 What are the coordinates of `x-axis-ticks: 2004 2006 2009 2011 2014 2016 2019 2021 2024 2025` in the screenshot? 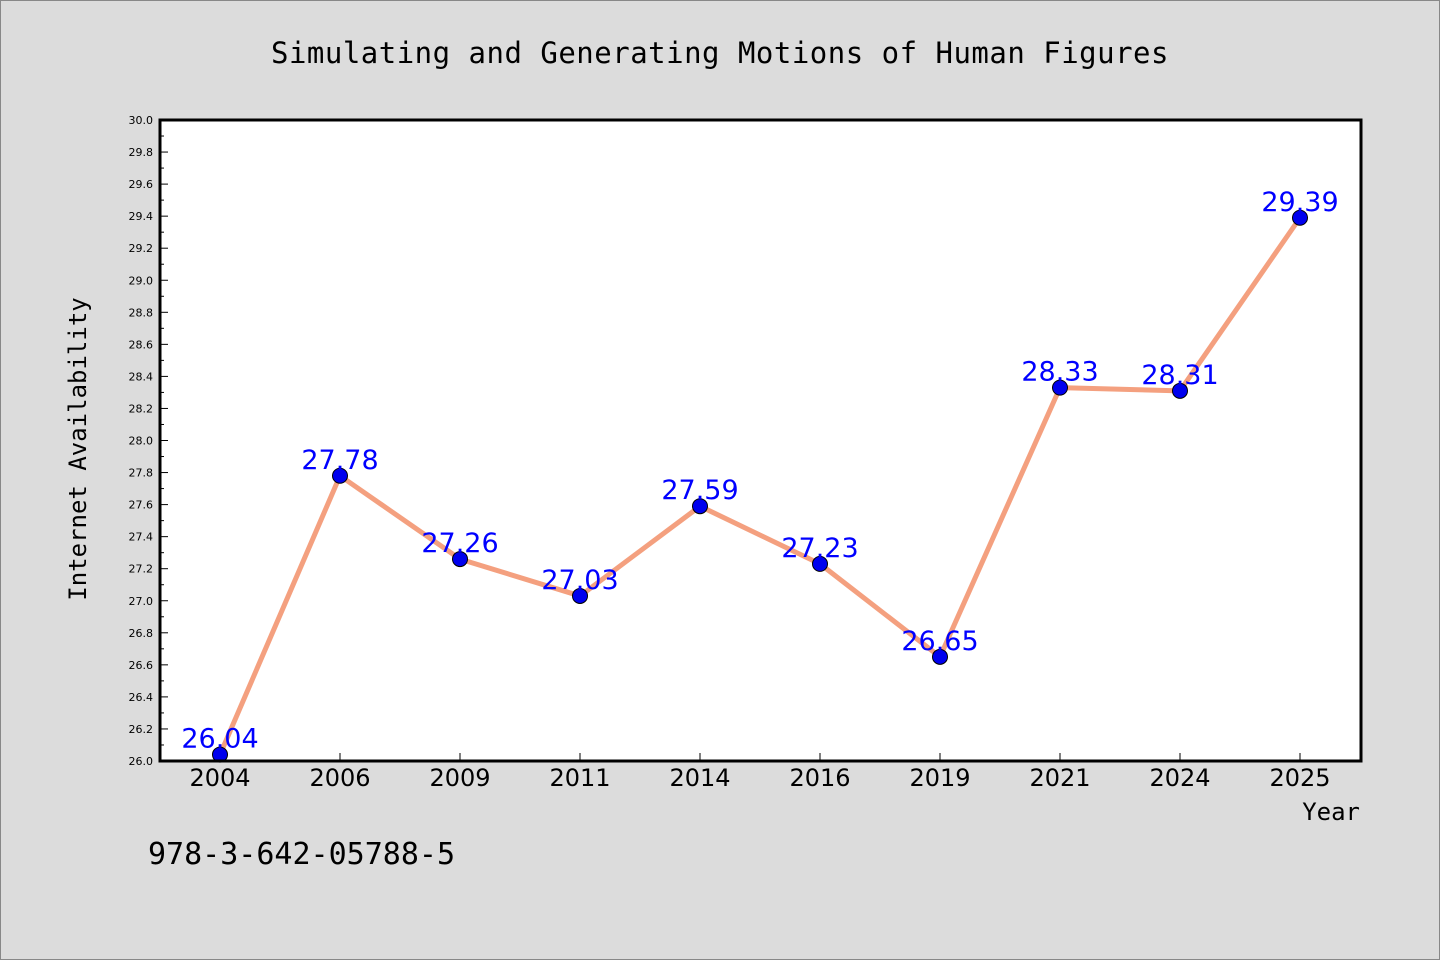 It's located at (760, 772).